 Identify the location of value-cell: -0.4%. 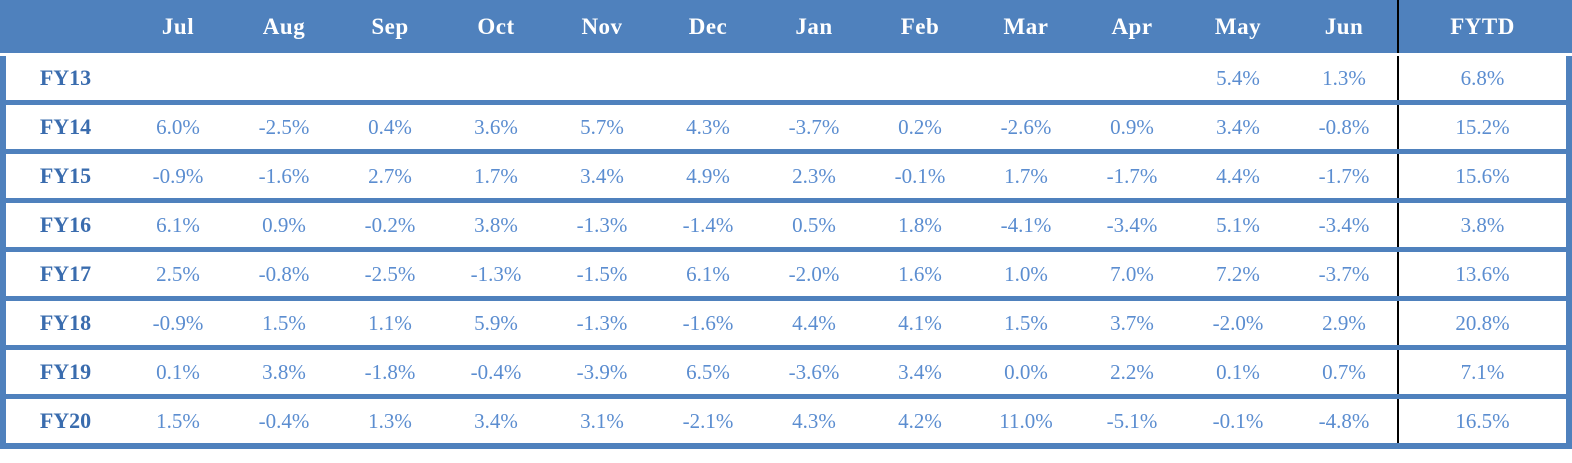
(496, 371).